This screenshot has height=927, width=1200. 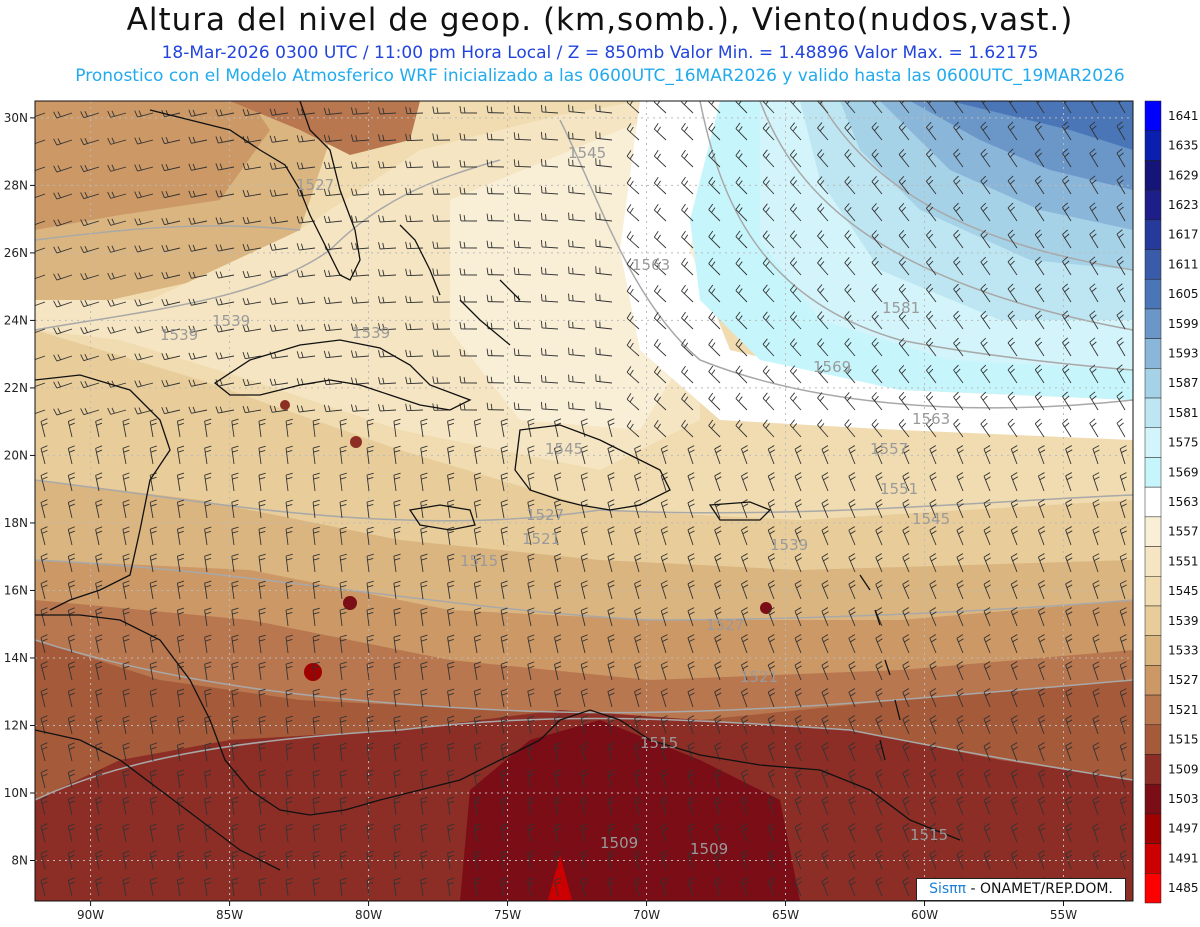 I want to click on contour-label: 1569, so click(x=832, y=367).